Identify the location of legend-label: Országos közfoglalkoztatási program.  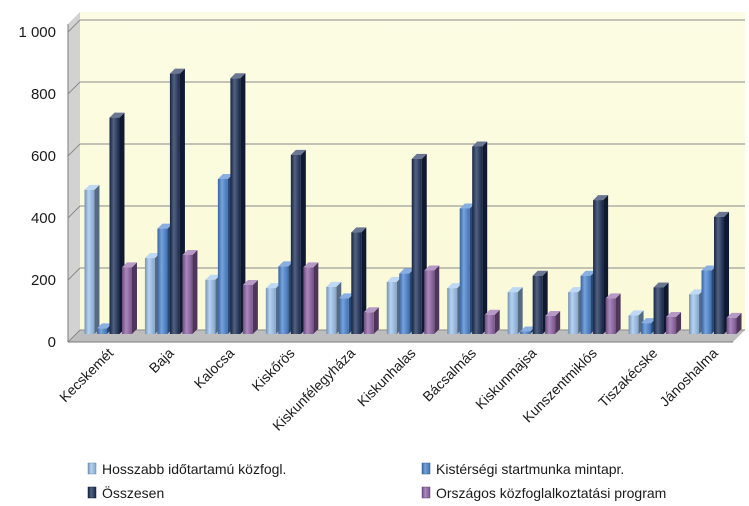
(551, 493).